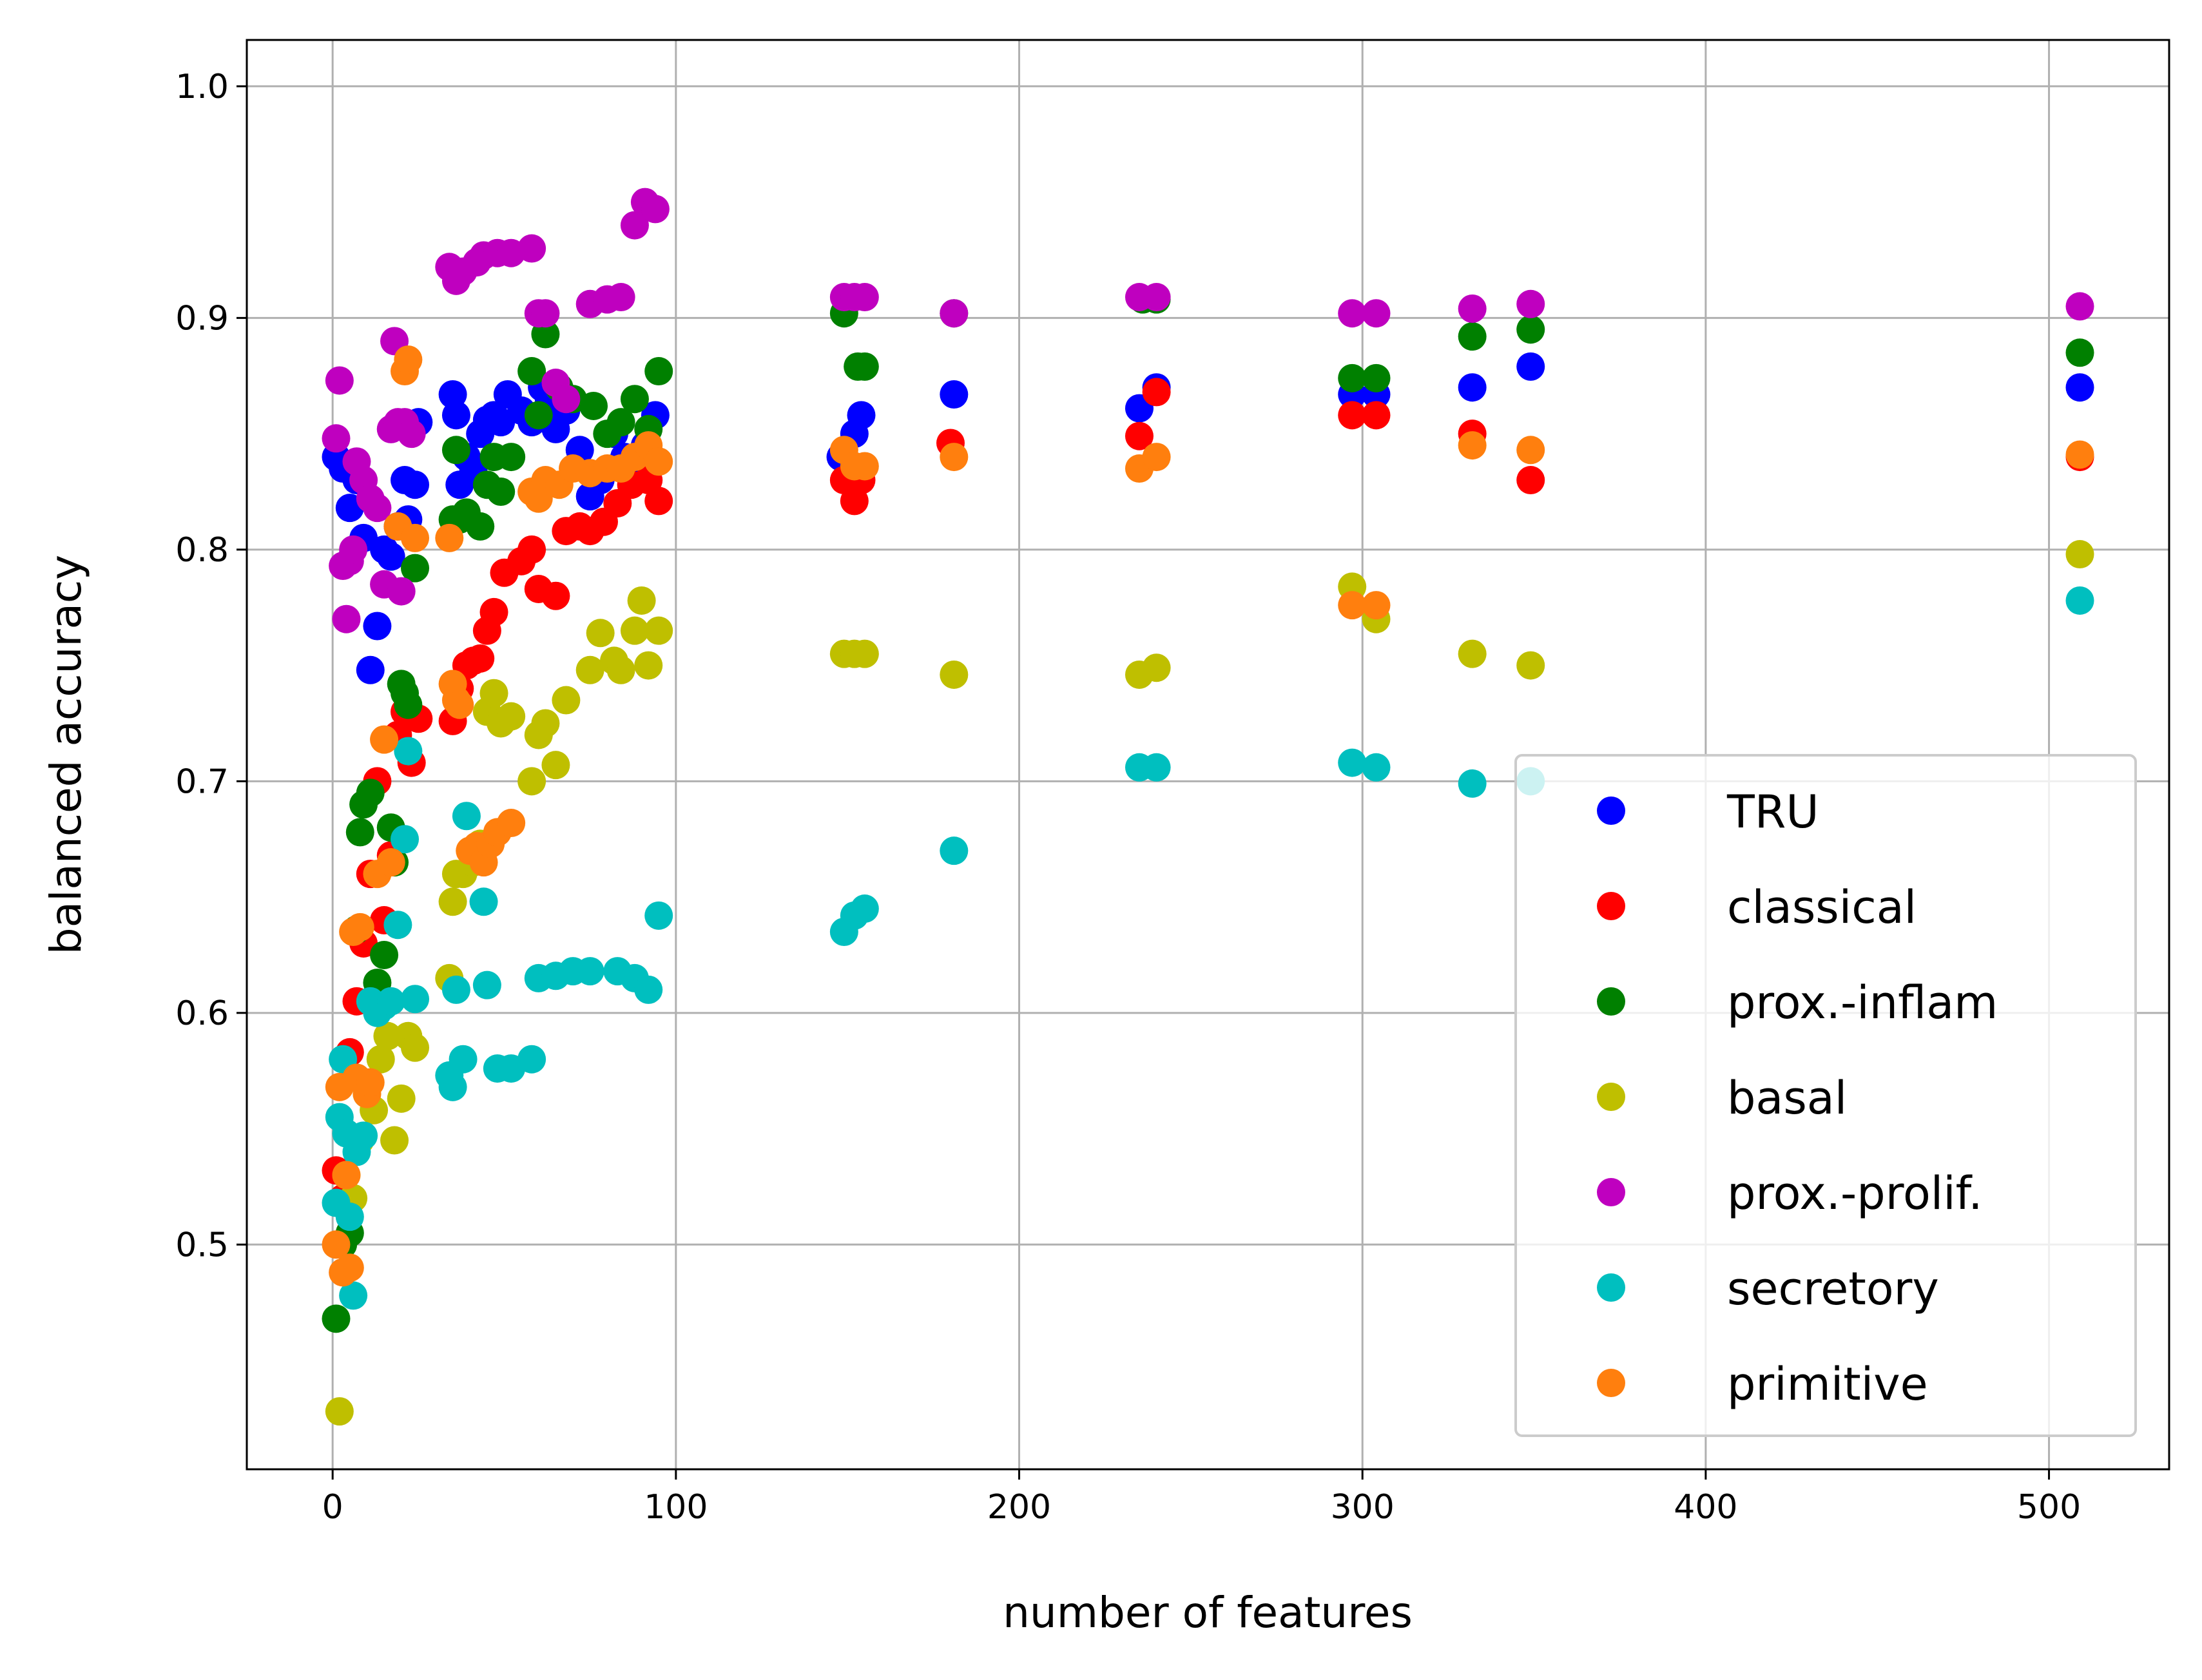 This screenshot has height=1680, width=2202. What do you see at coordinates (66, 755) in the screenshot?
I see `y-axis-label: balanced accuracy` at bounding box center [66, 755].